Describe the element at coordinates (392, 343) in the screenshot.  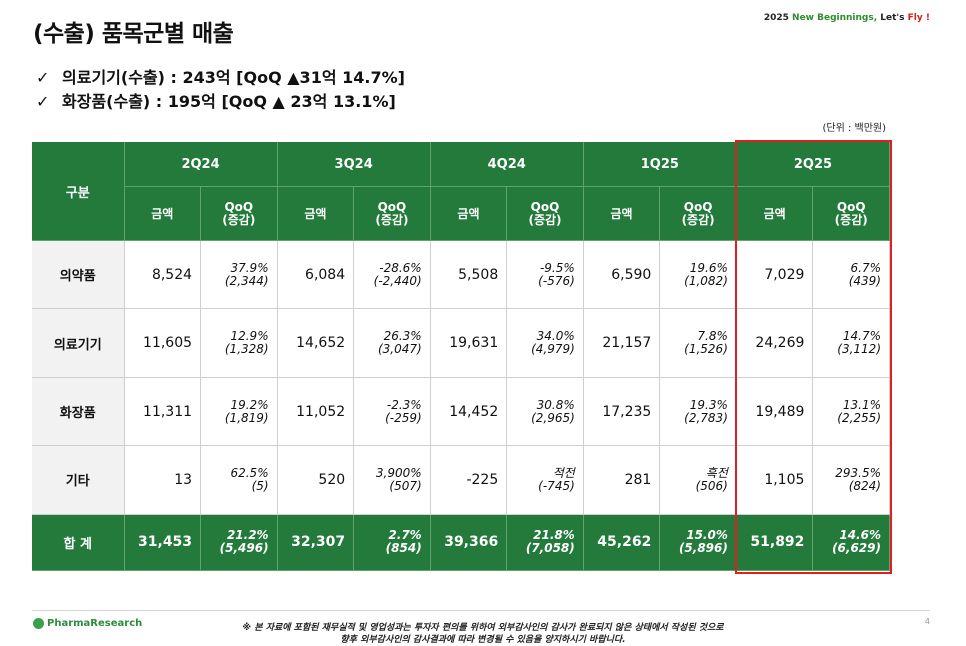
I see `qoq-cell: 26.3% (3,047)` at that location.